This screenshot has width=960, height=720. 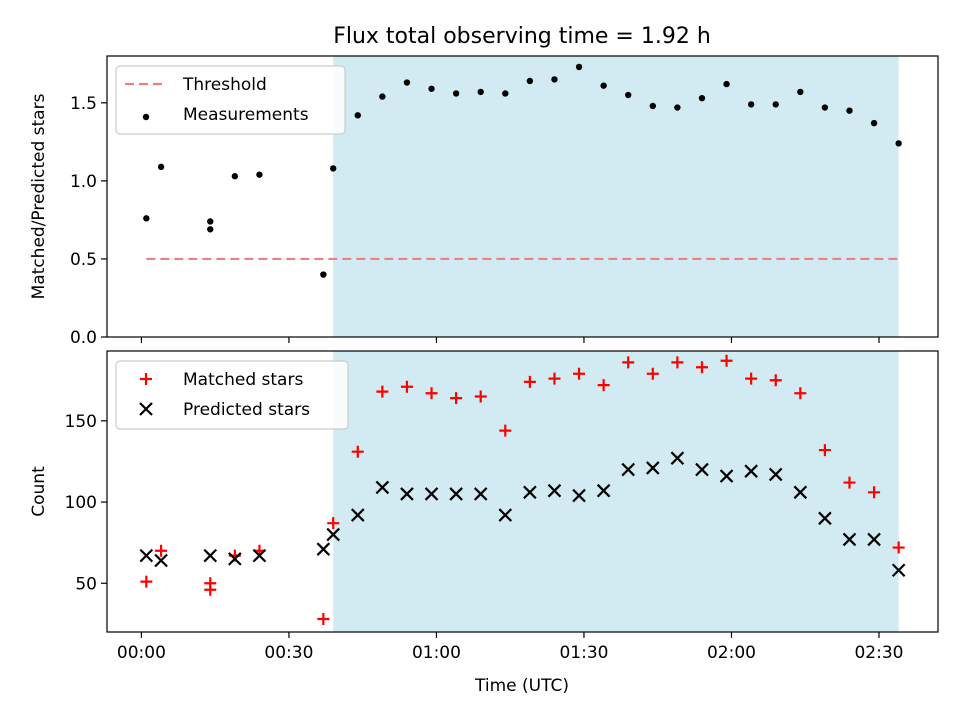 I want to click on legend-box, so click(x=230, y=100).